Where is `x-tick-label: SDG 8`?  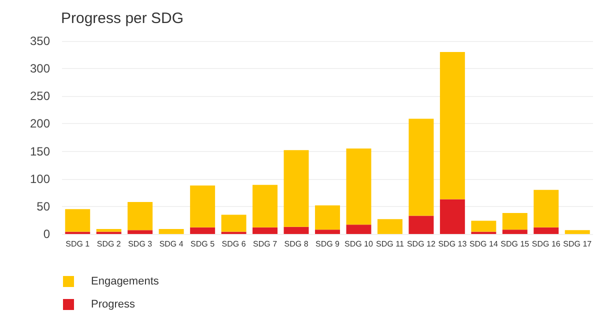 x-tick-label: SDG 8 is located at coordinates (296, 244).